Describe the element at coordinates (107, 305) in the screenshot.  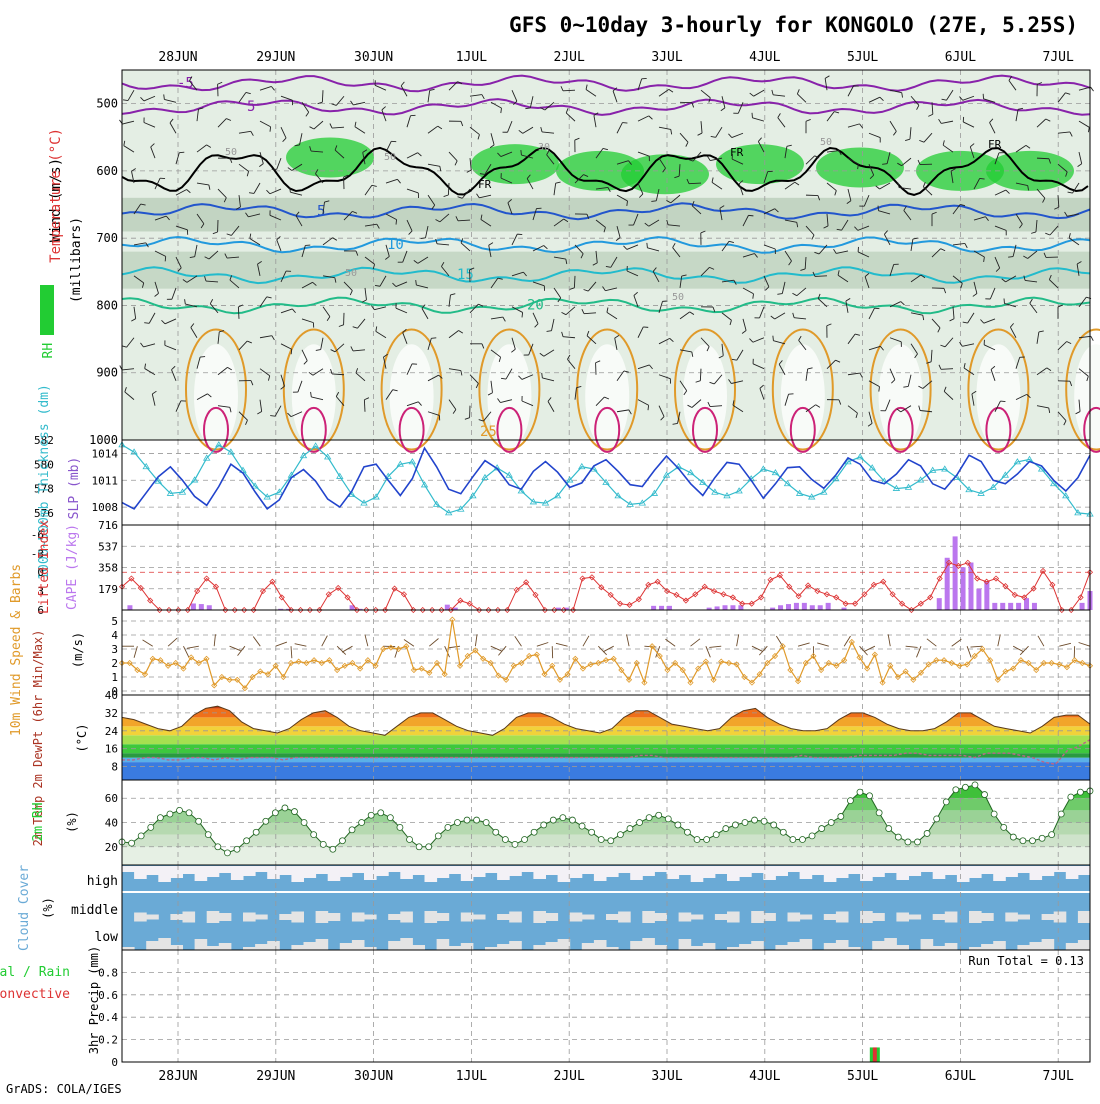
I see `pressure-tick-label: 800` at that location.